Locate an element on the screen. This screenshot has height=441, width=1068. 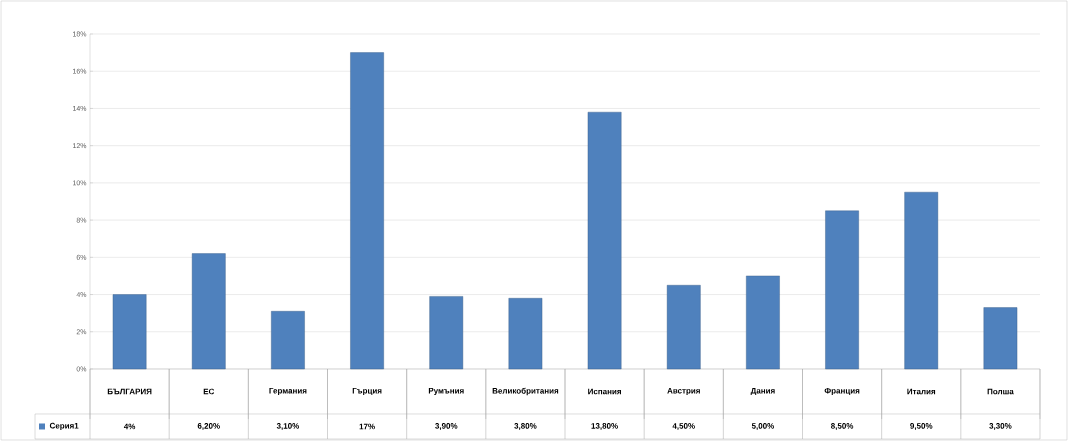
x-tick-label: Гърция is located at coordinates (367, 391).